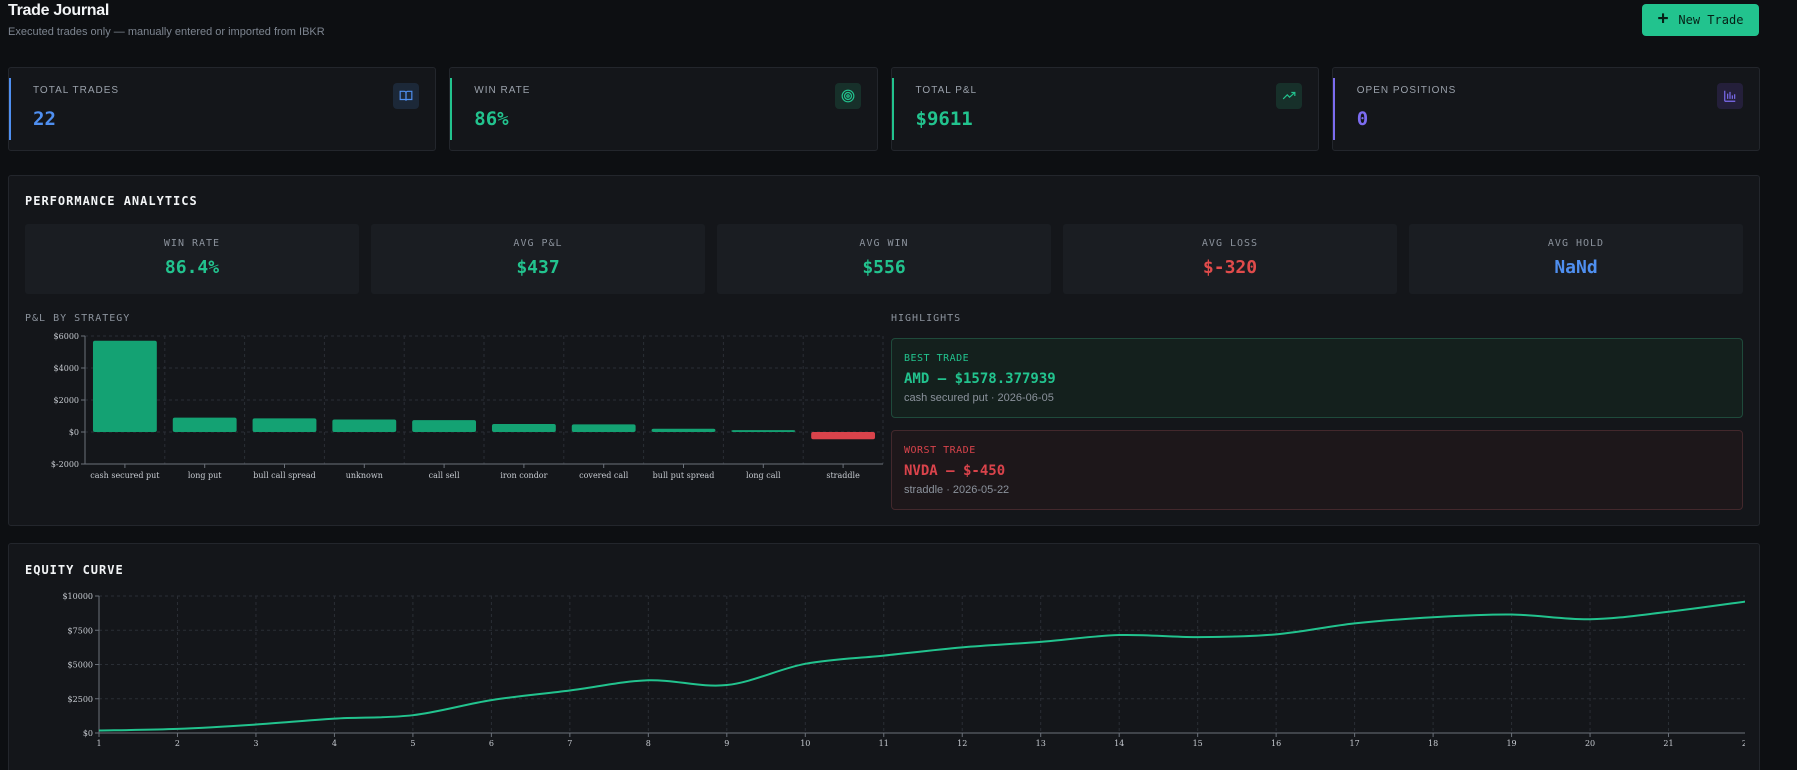  Describe the element at coordinates (962, 743) in the screenshot. I see `x-tick-label: 12` at that location.